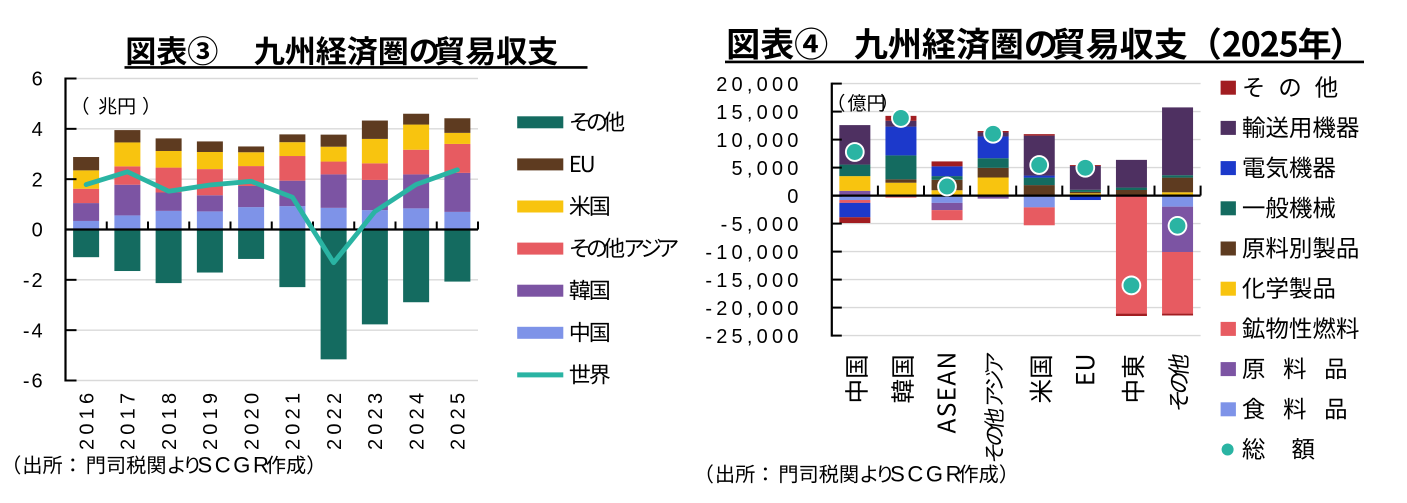 Image resolution: width=1407 pixels, height=503 pixels. Describe the element at coordinates (753, 337) in the screenshot. I see `svg-text: -25,000` at that location.